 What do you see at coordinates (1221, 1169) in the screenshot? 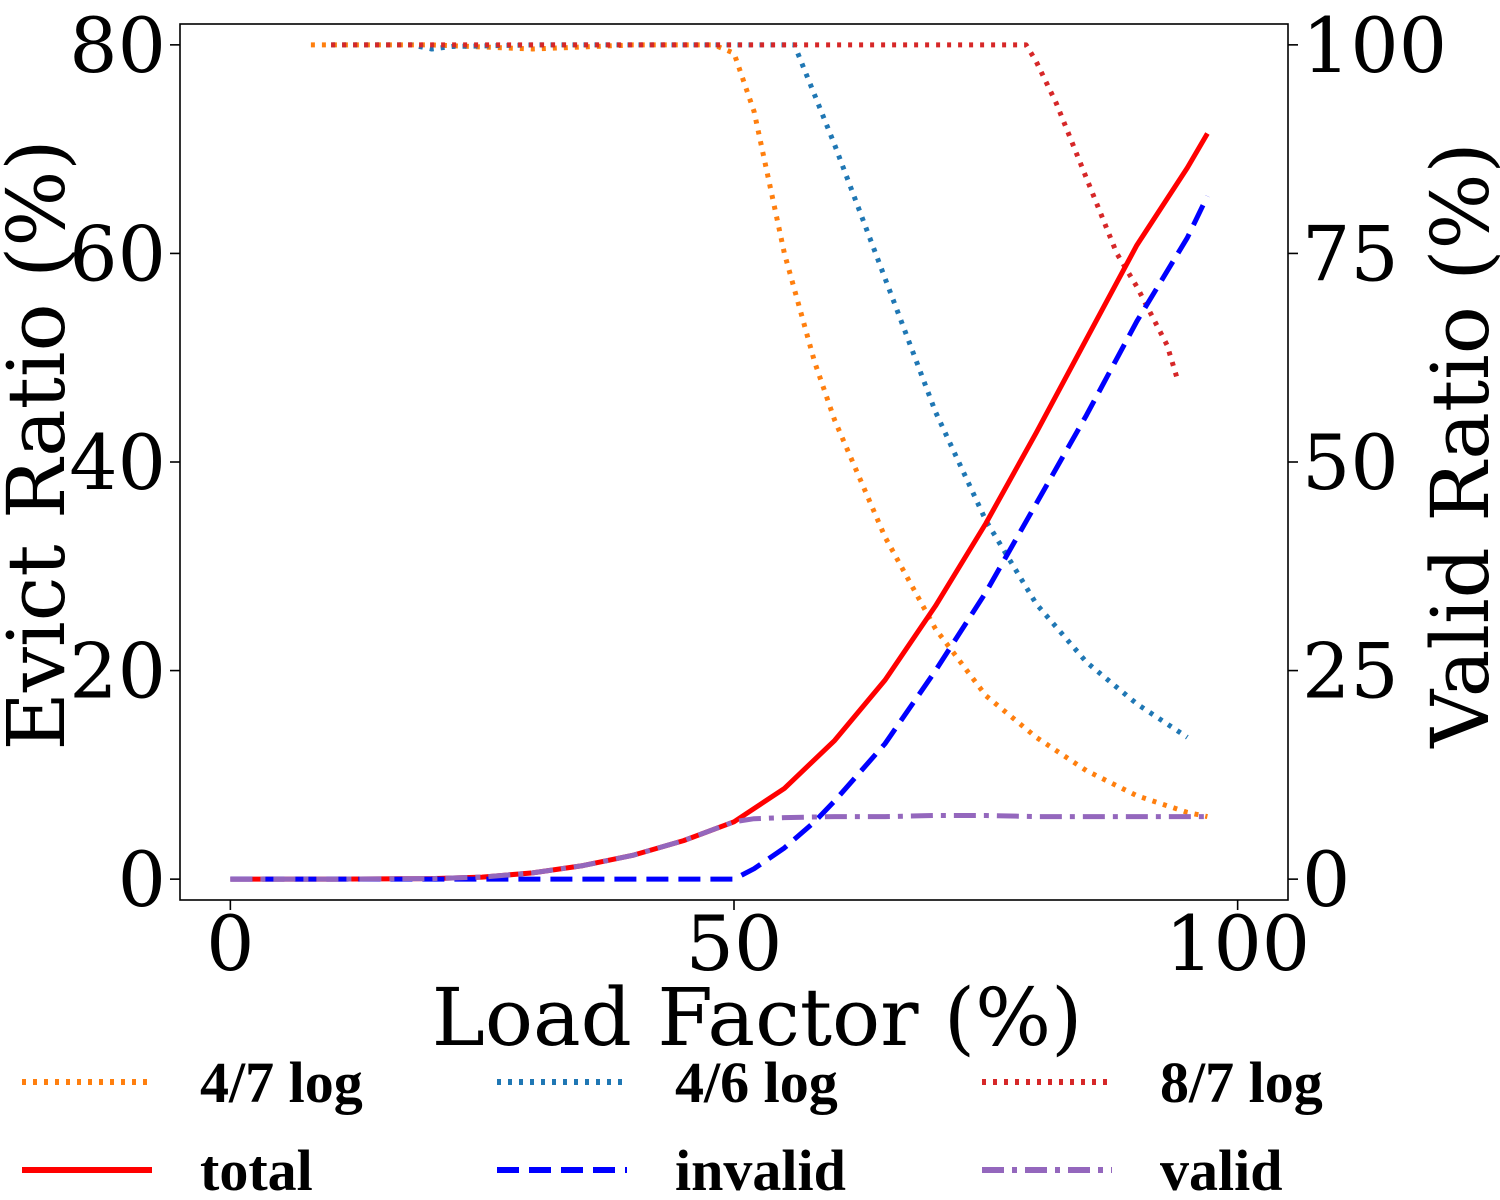
I see `legend-label: valid` at bounding box center [1221, 1169].